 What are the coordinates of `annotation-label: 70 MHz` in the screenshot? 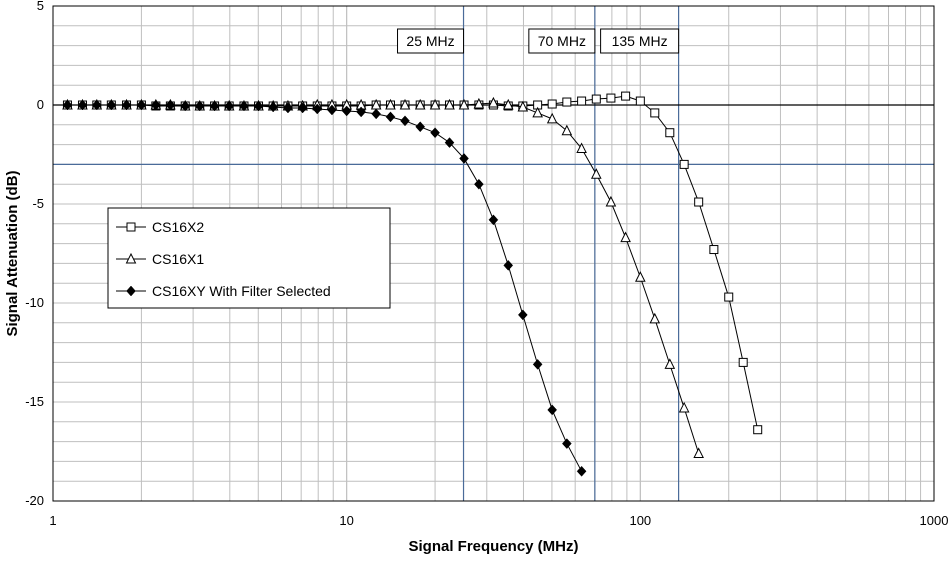 It's located at (562, 41).